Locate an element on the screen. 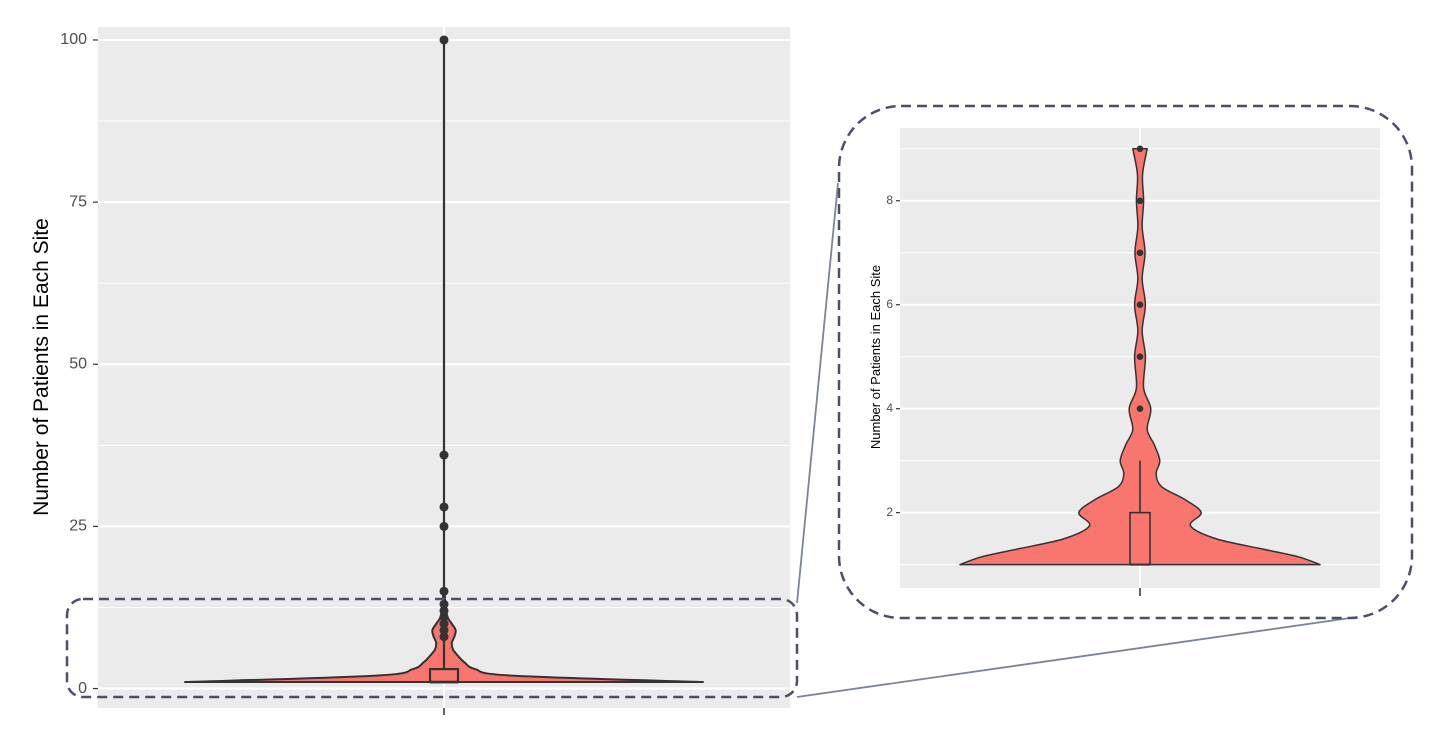  main-outlier-points is located at coordinates (444, 339).